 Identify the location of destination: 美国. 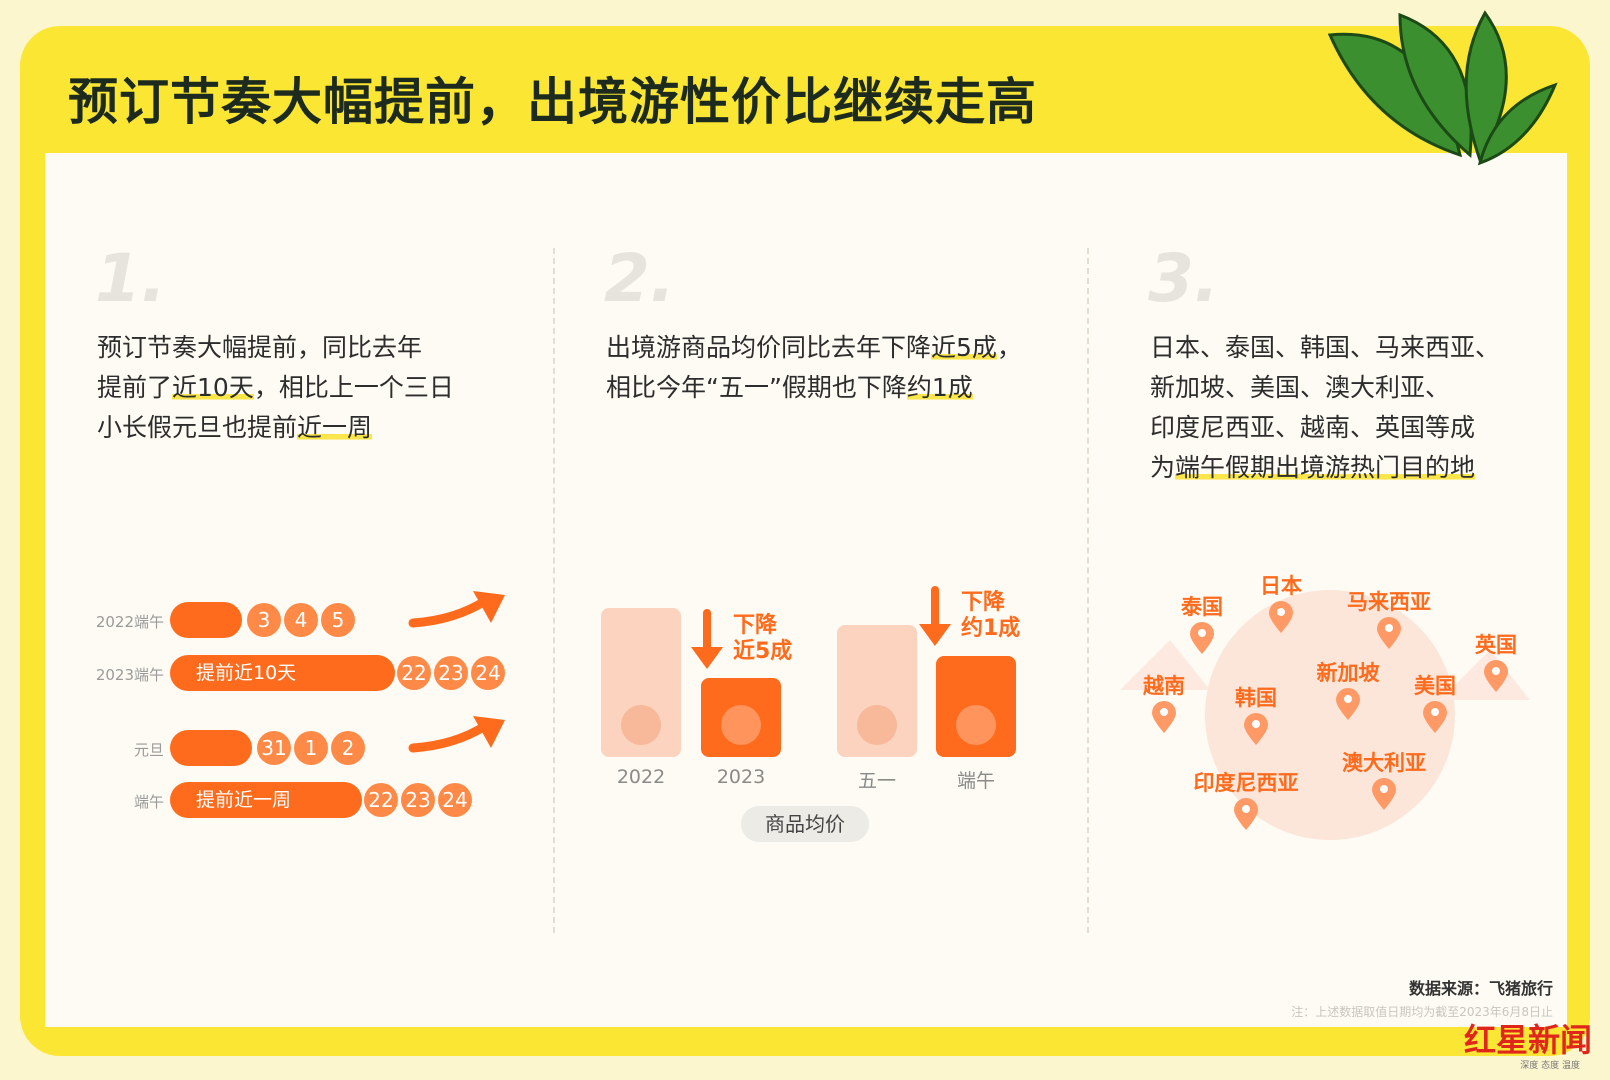
(1435, 686).